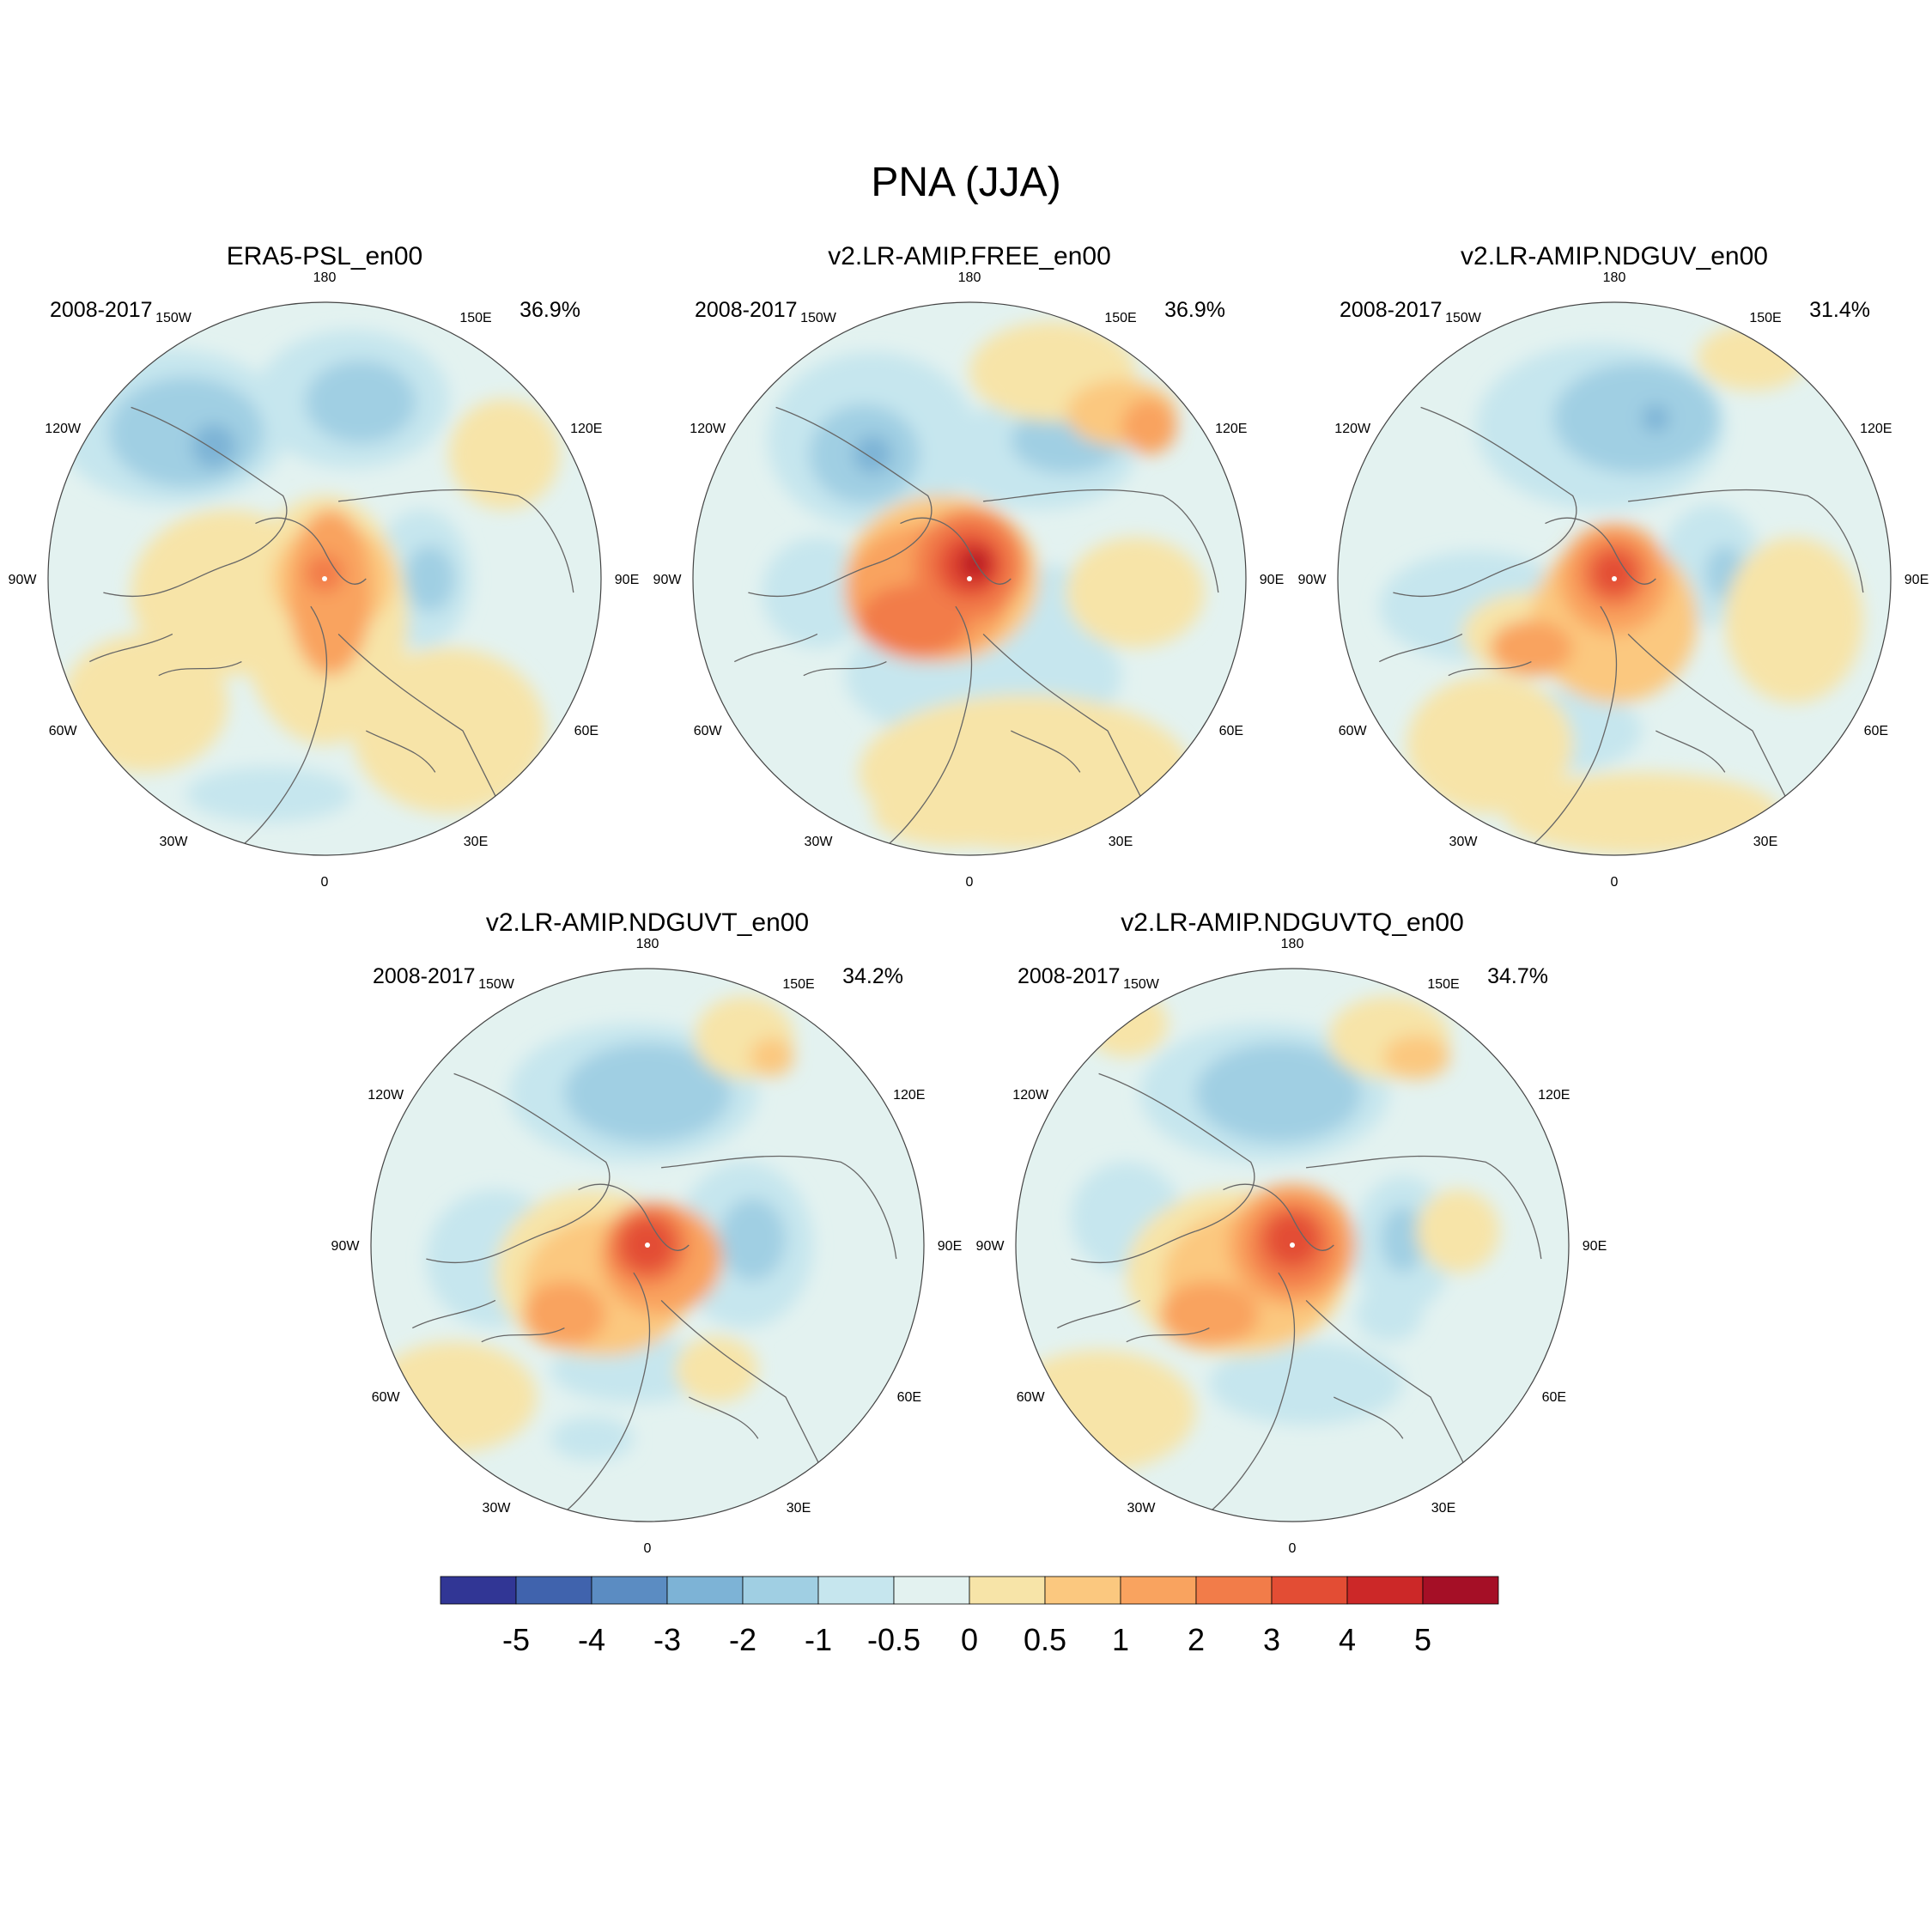 The height and width of the screenshot is (1932, 1932). I want to click on colorbar-label: 1, so click(1120, 1639).